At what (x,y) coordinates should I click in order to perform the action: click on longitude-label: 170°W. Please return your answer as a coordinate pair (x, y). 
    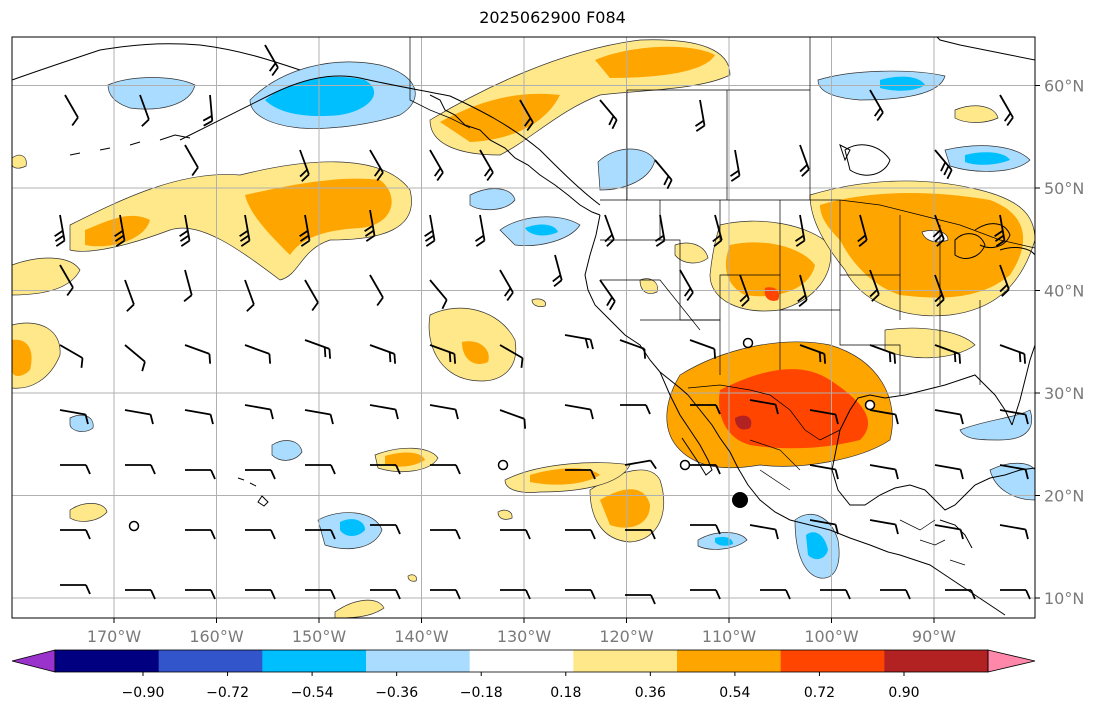
    Looking at the image, I should click on (114, 636).